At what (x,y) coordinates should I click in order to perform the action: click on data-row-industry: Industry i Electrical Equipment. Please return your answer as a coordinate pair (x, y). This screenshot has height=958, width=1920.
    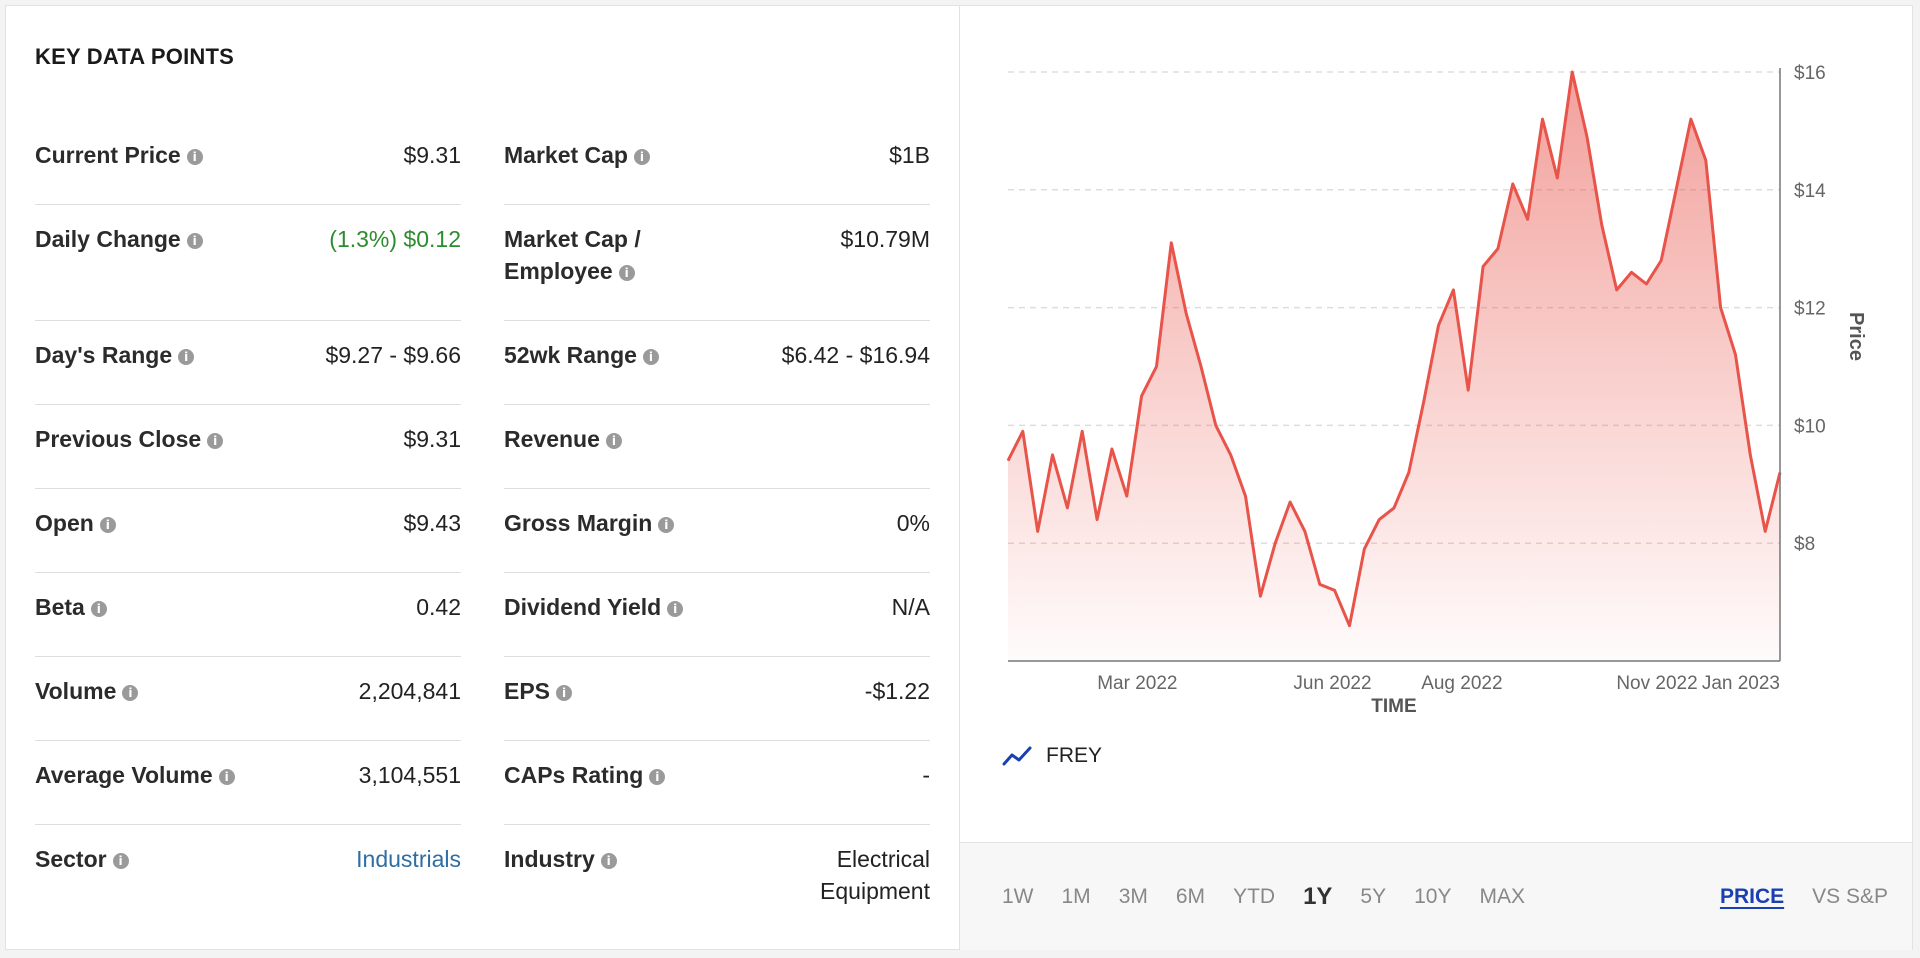
    Looking at the image, I should click on (717, 875).